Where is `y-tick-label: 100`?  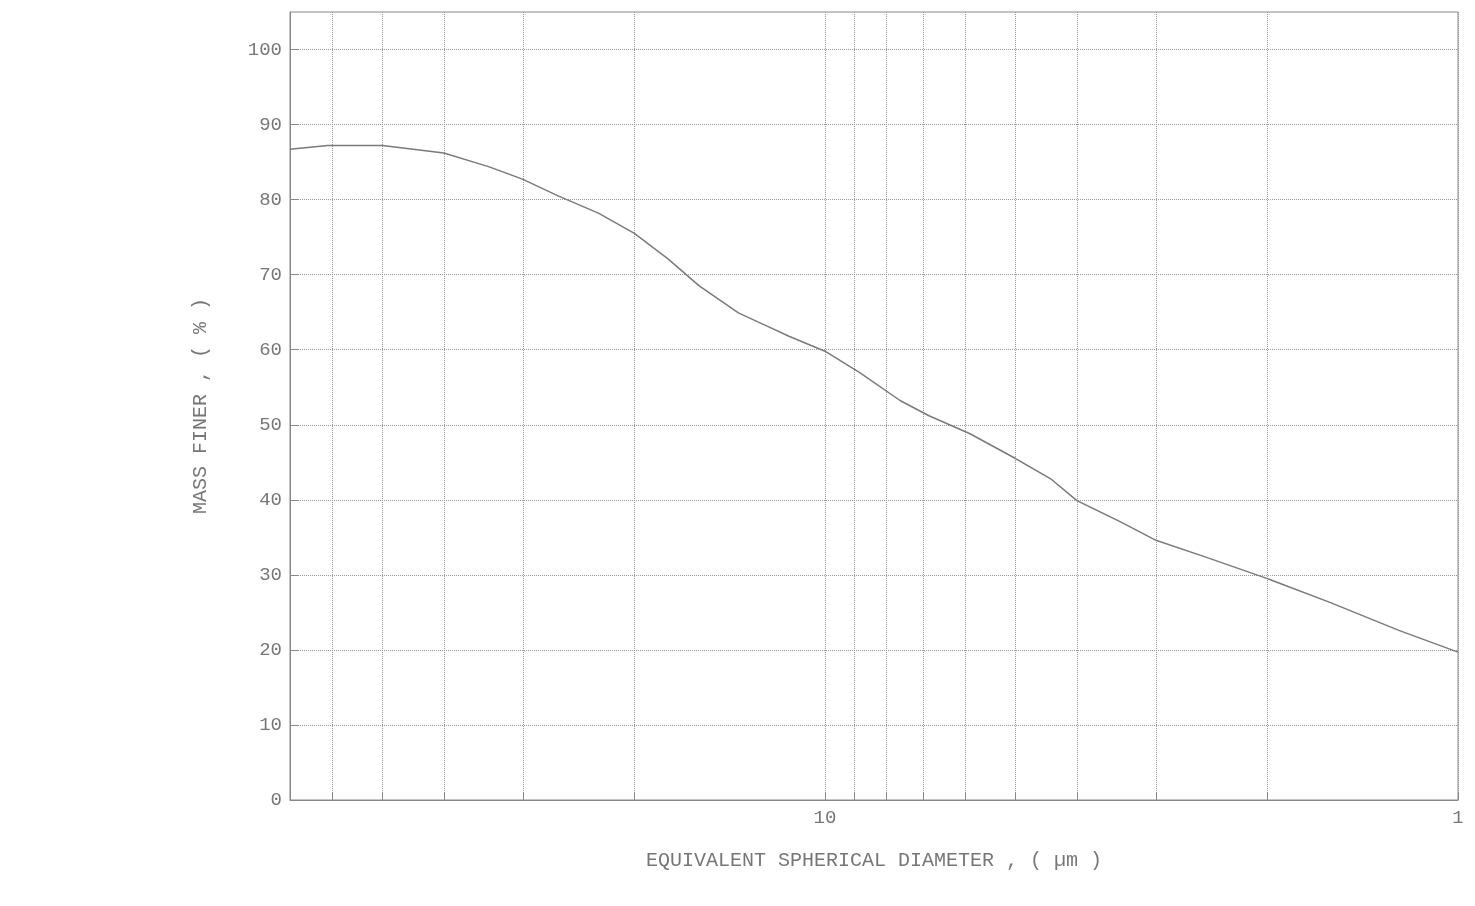
y-tick-label: 100 is located at coordinates (264, 49).